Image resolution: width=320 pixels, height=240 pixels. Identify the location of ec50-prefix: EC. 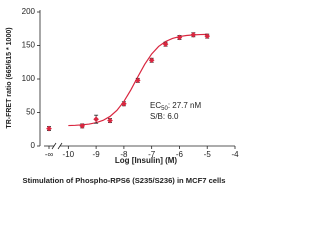
(155, 105).